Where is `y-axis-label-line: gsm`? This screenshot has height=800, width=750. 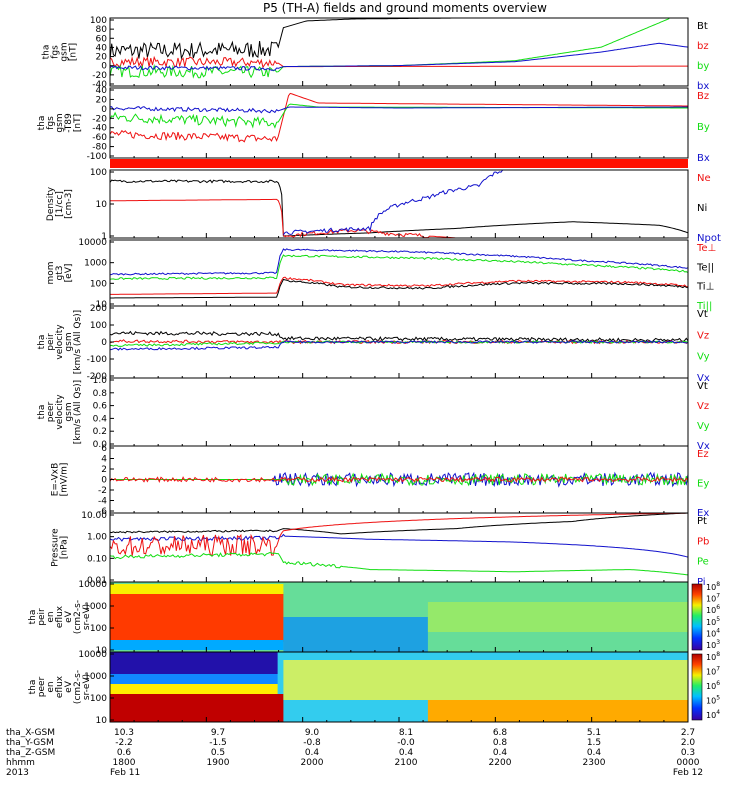 y-axis-label-line: gsm is located at coordinates (65, 51).